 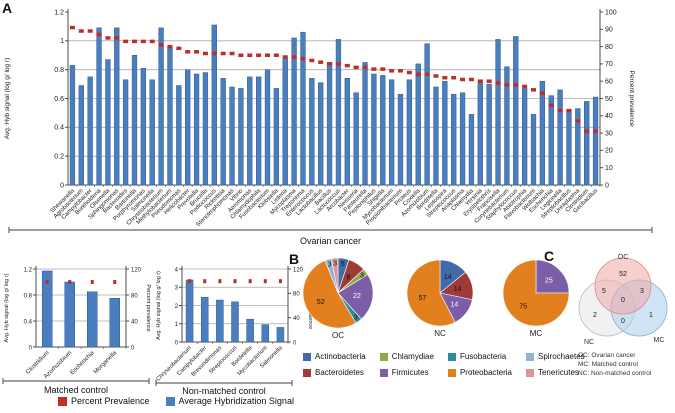 What do you see at coordinates (483, 356) in the screenshot?
I see `legend-label: Fusobacteria` at bounding box center [483, 356].